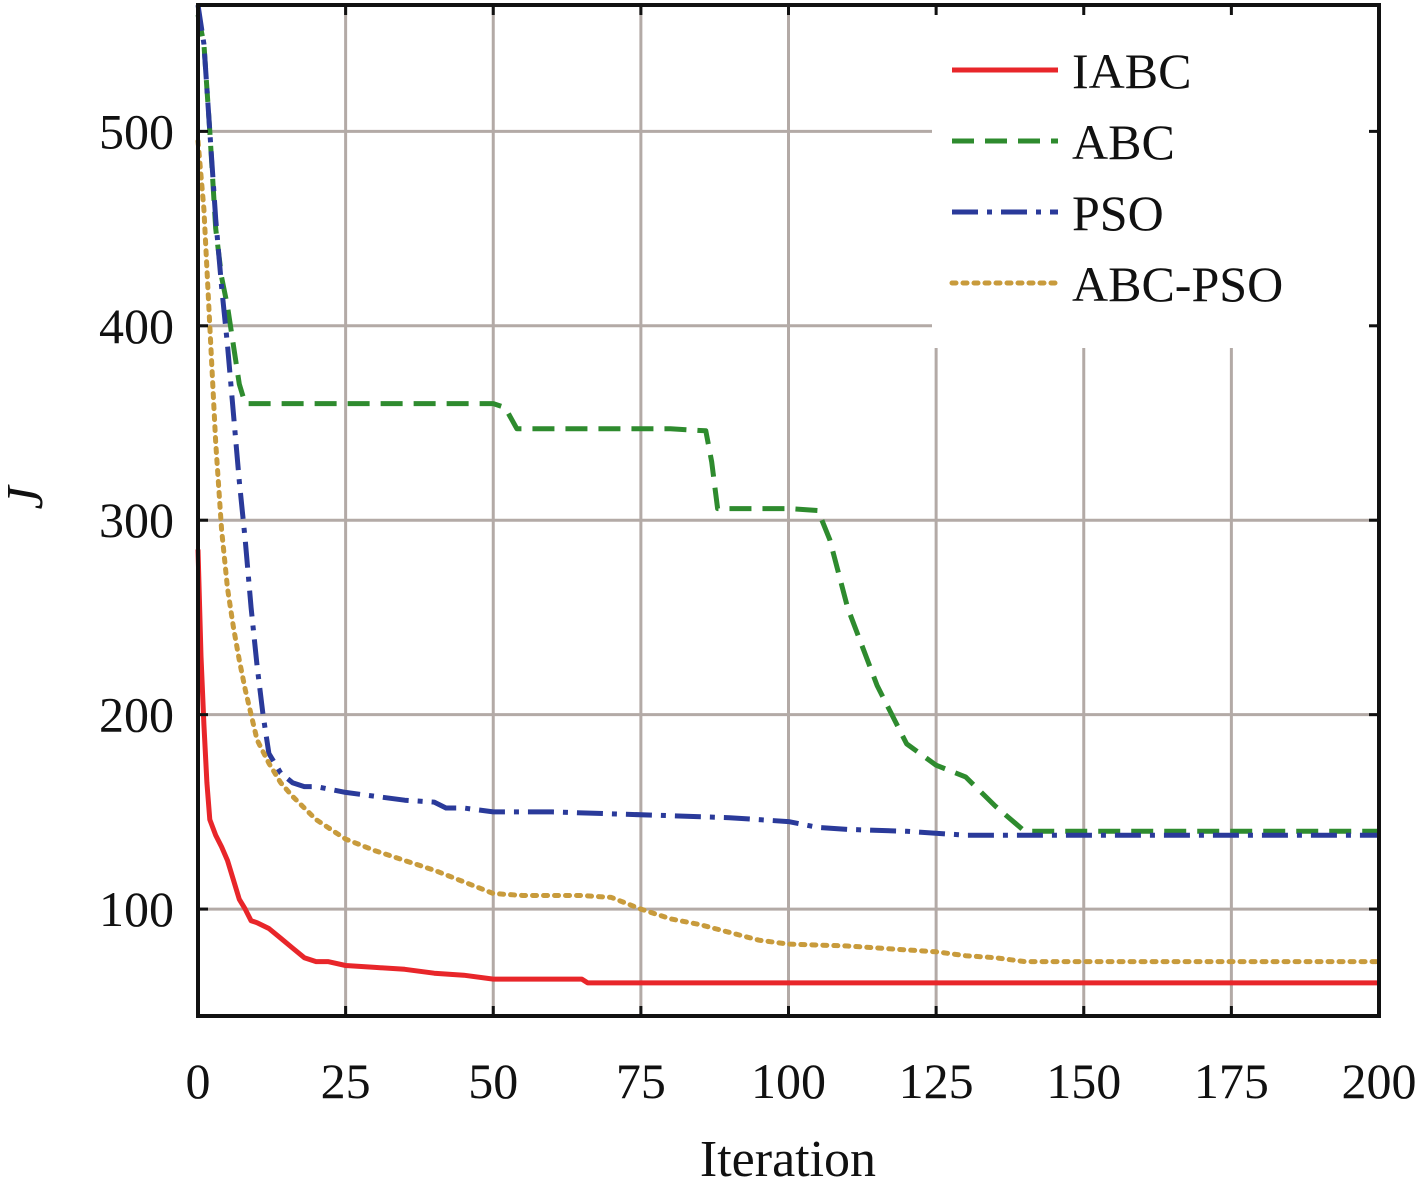 Image resolution: width=1427 pixels, height=1197 pixels. What do you see at coordinates (493, 1081) in the screenshot?
I see `x-tick-label: 50` at bounding box center [493, 1081].